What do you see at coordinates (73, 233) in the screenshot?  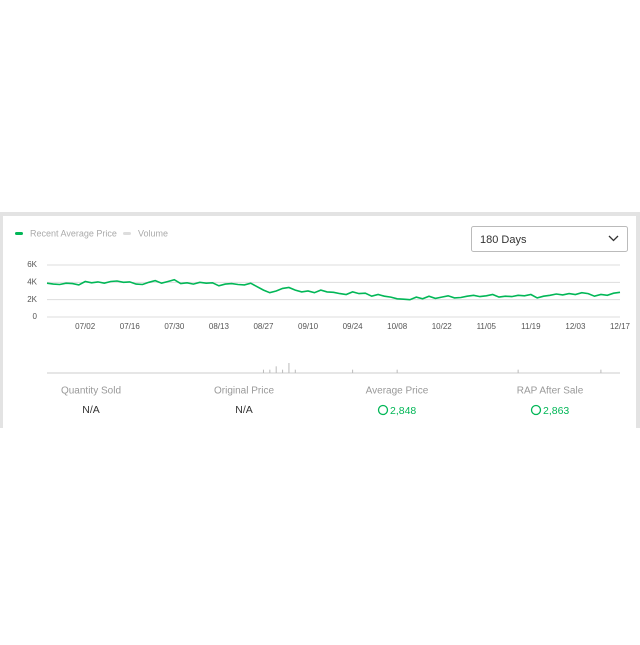 I see `legend-label: Recent Average Price` at bounding box center [73, 233].